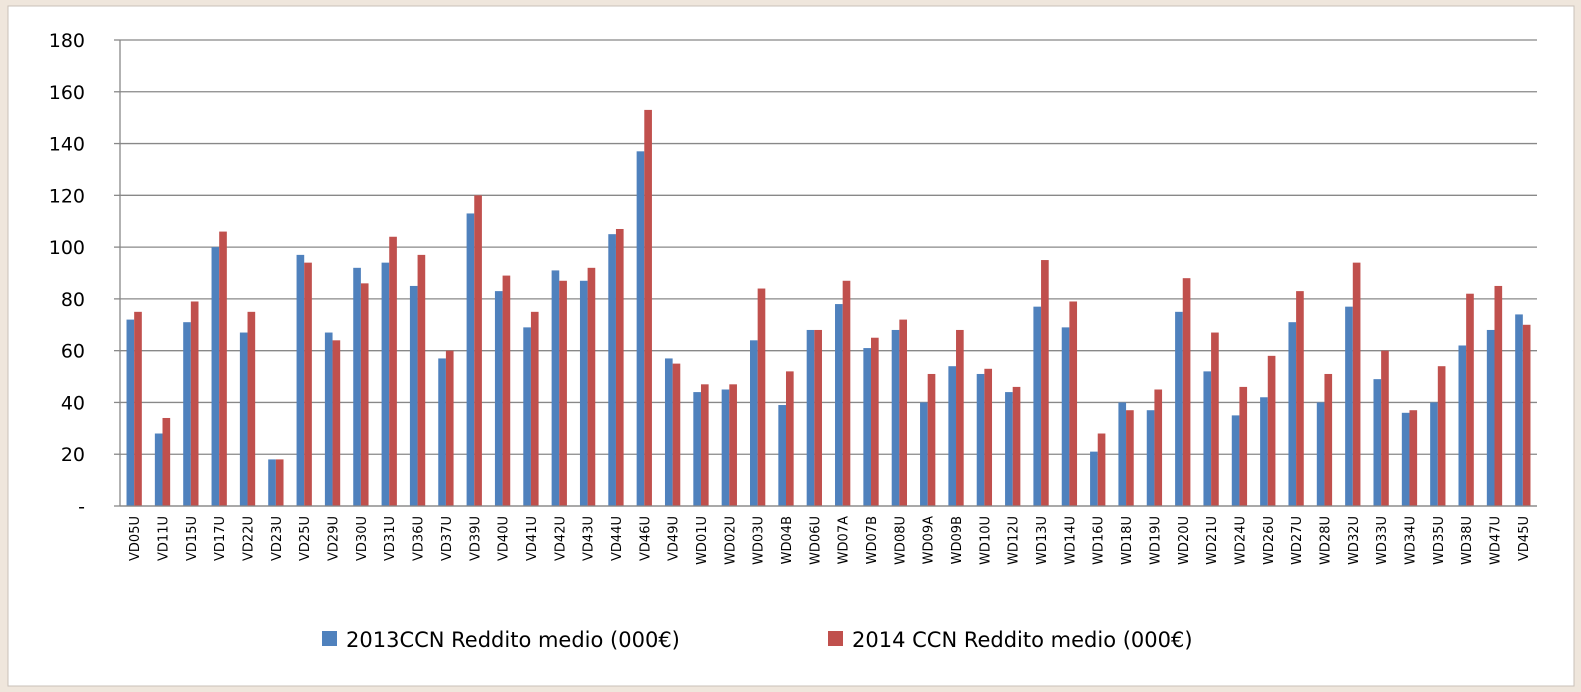 Image resolution: width=1581 pixels, height=692 pixels. I want to click on x-tick-label: WD08U, so click(900, 540).